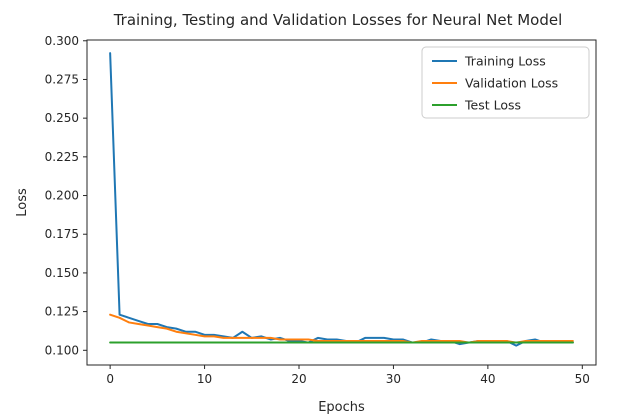  Describe the element at coordinates (62, 273) in the screenshot. I see `y-tick-label: 0.150` at that location.